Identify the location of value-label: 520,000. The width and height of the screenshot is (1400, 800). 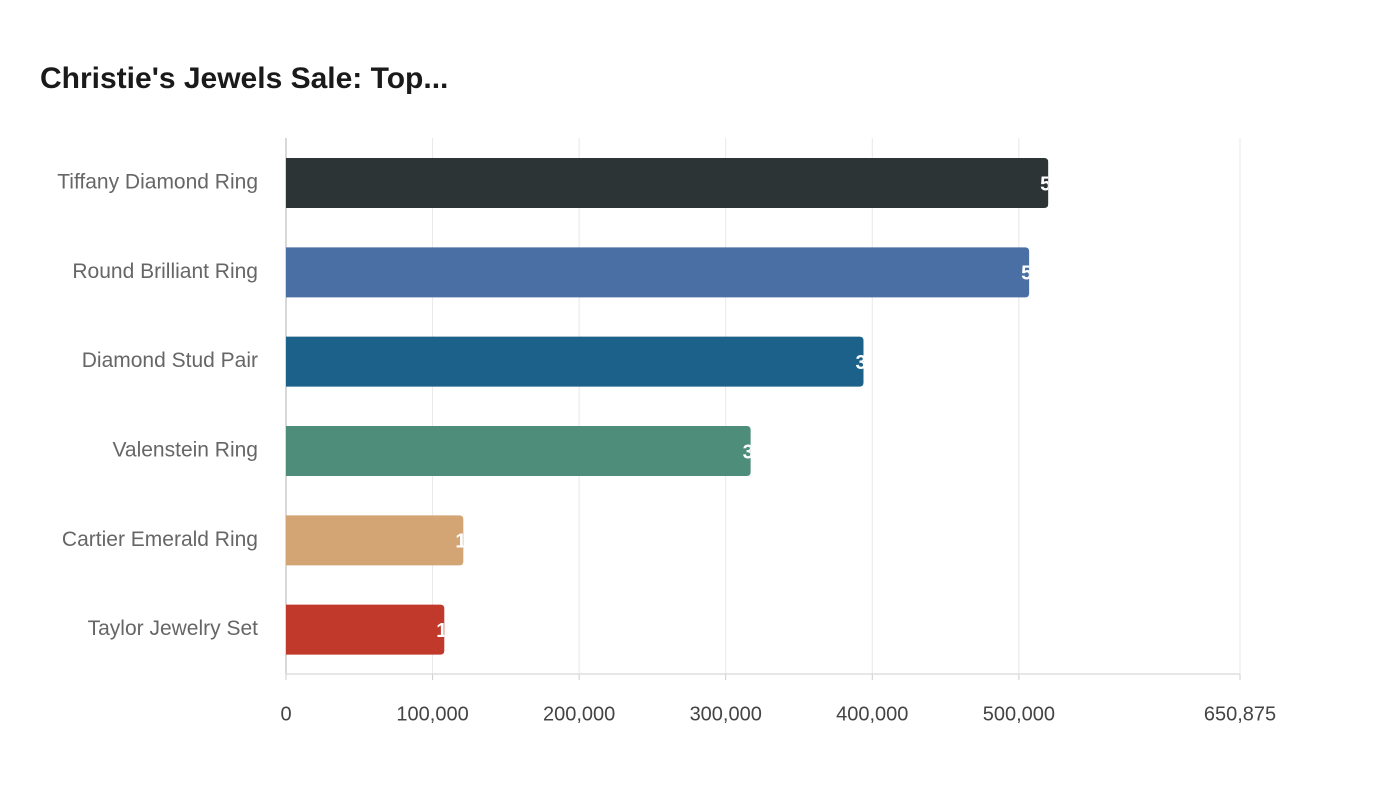
(1076, 184).